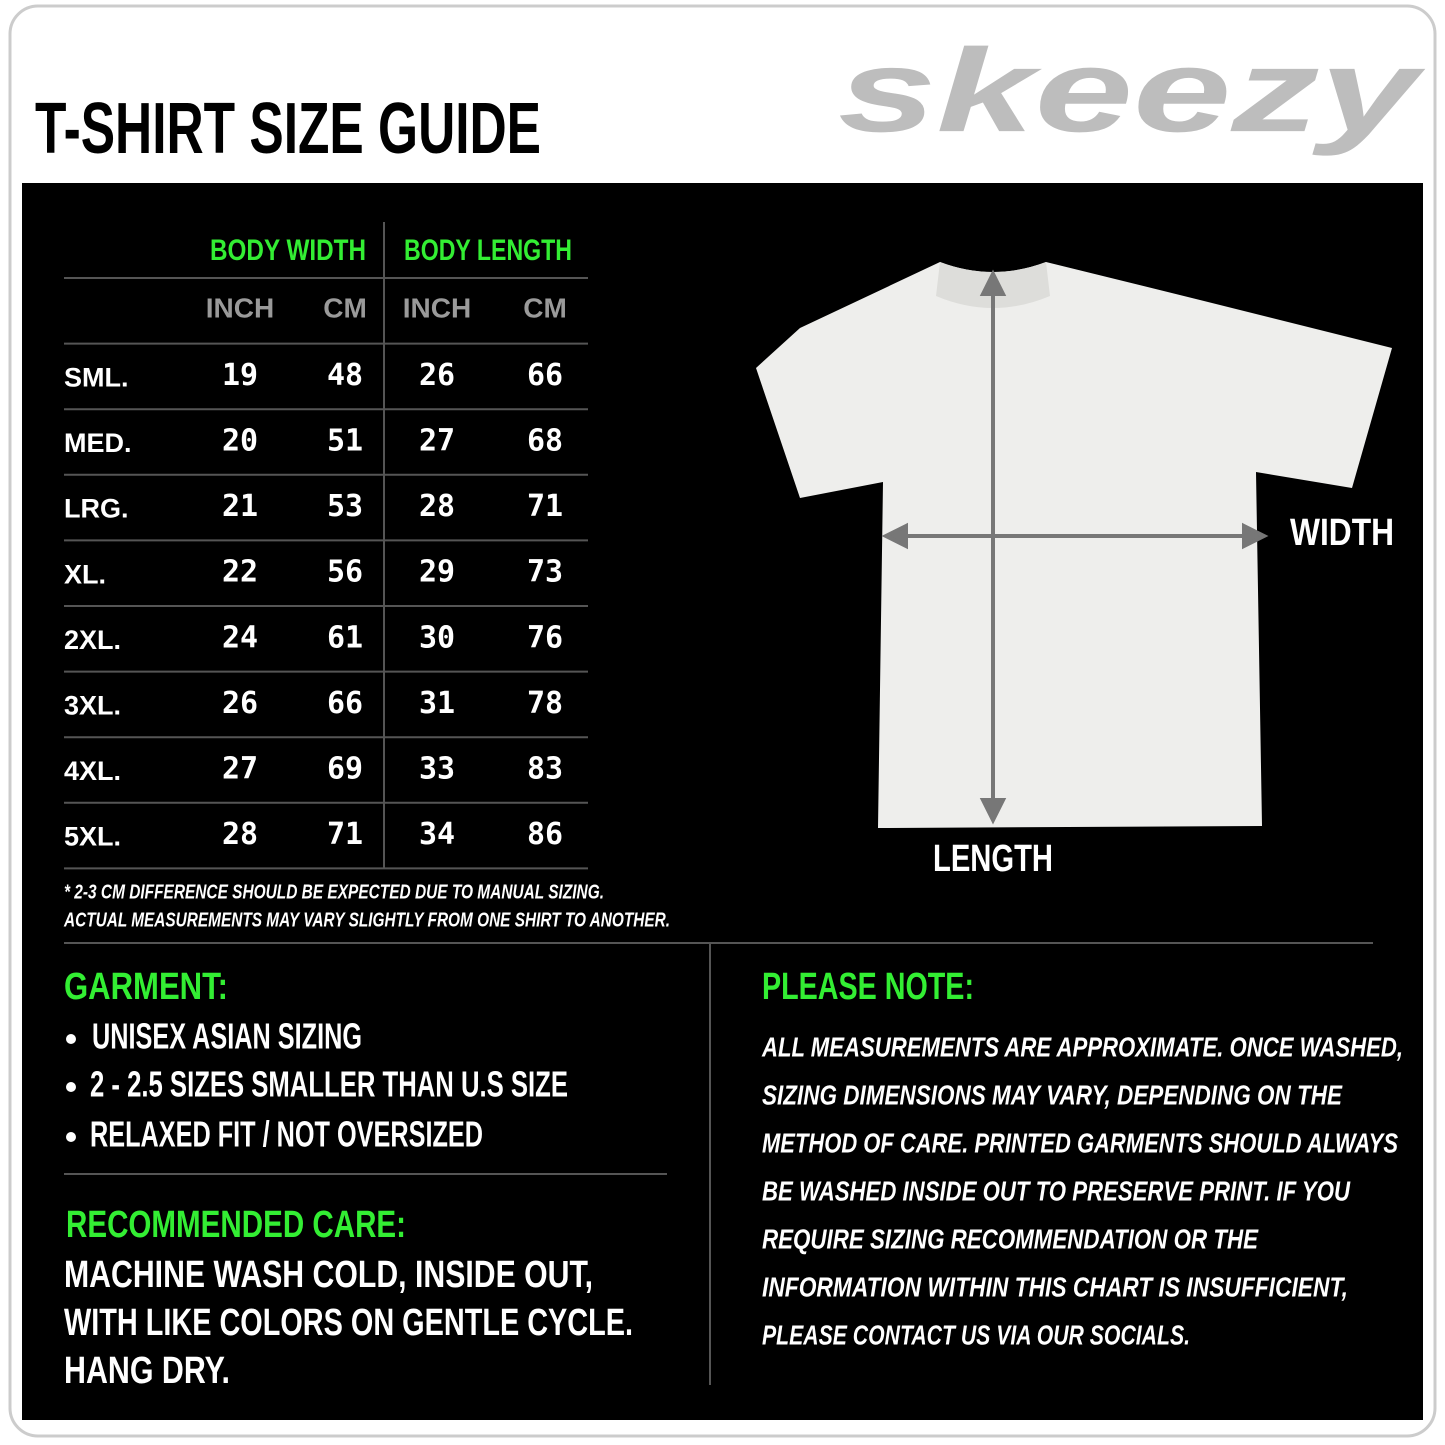 The image size is (1445, 1445). I want to click on garment-item: RELAXED FIT / NOT OVERSIZED, so click(286, 1134).